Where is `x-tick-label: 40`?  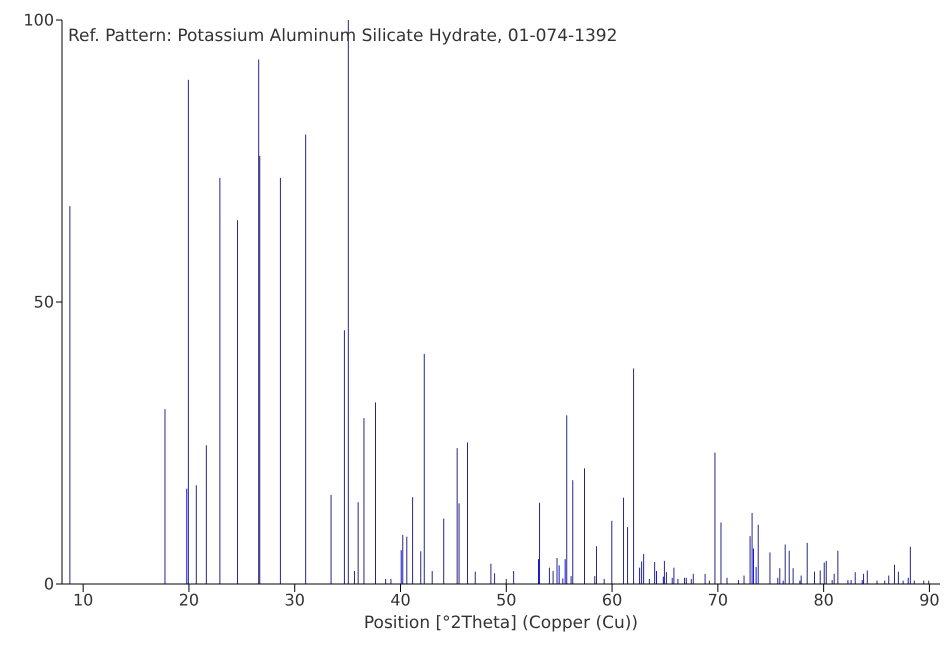 x-tick-label: 40 is located at coordinates (400, 600).